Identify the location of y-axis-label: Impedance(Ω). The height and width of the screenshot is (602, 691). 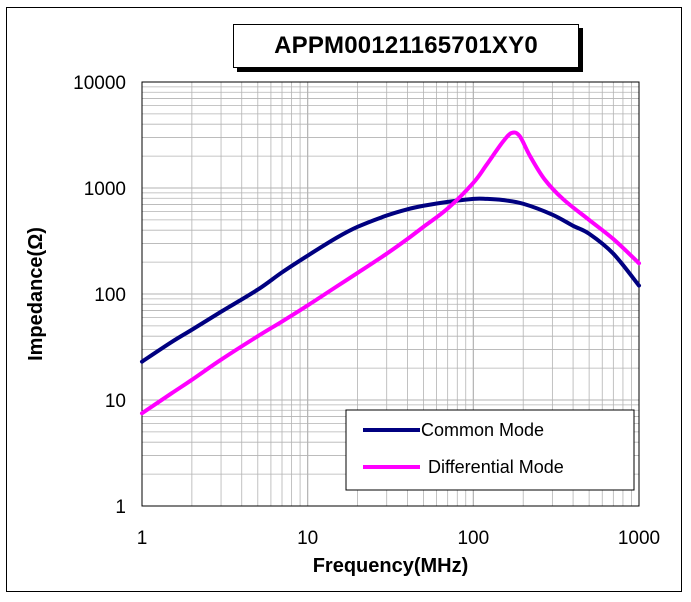
(36, 294).